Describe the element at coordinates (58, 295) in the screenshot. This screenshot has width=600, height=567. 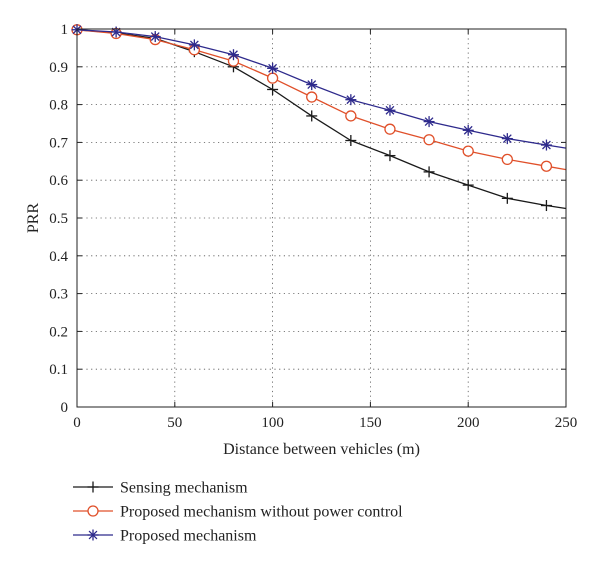
I see `y-tick-label: 0.3` at that location.